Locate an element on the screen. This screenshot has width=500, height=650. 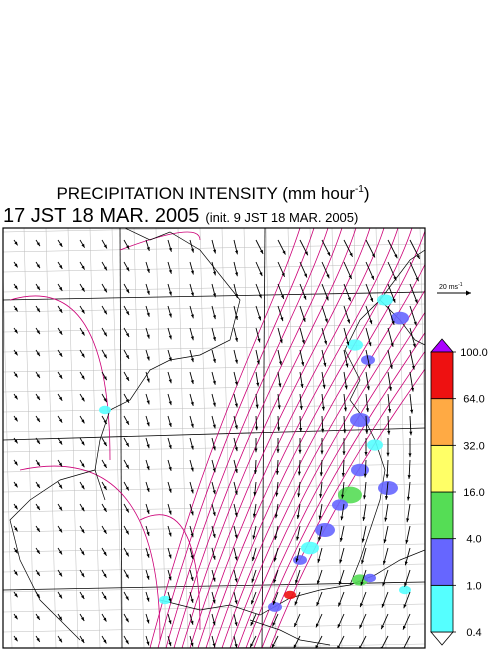
colorbar-label: 64.0 is located at coordinates (473, 400).